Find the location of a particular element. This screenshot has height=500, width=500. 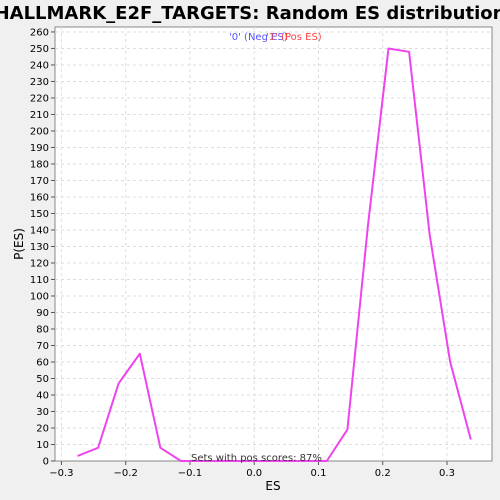

y-tick-label: 240 is located at coordinates (39, 65).